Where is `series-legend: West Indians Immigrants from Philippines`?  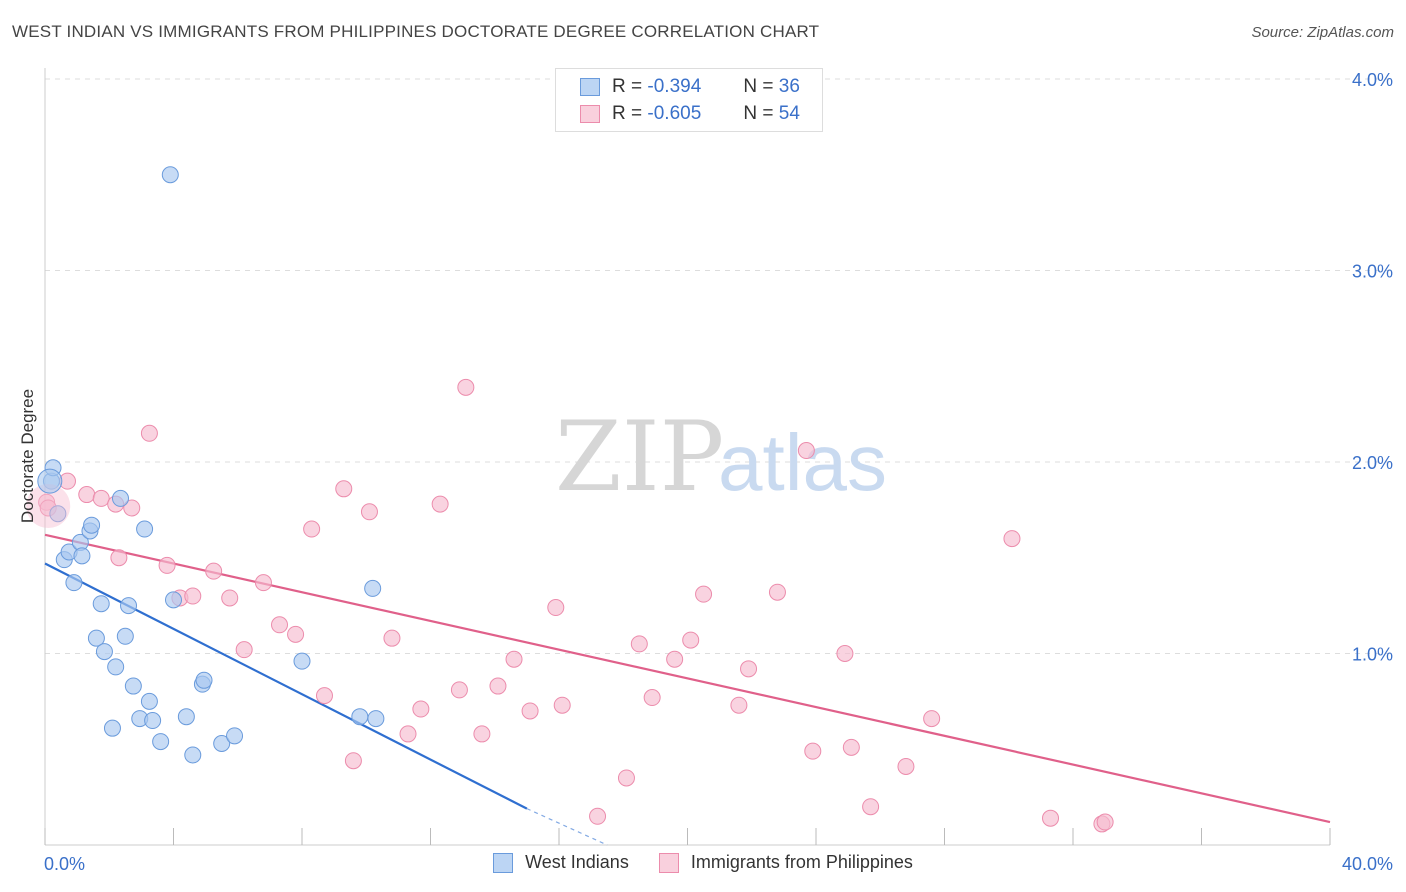 series-legend: West Indians Immigrants from Philippines is located at coordinates (703, 862).